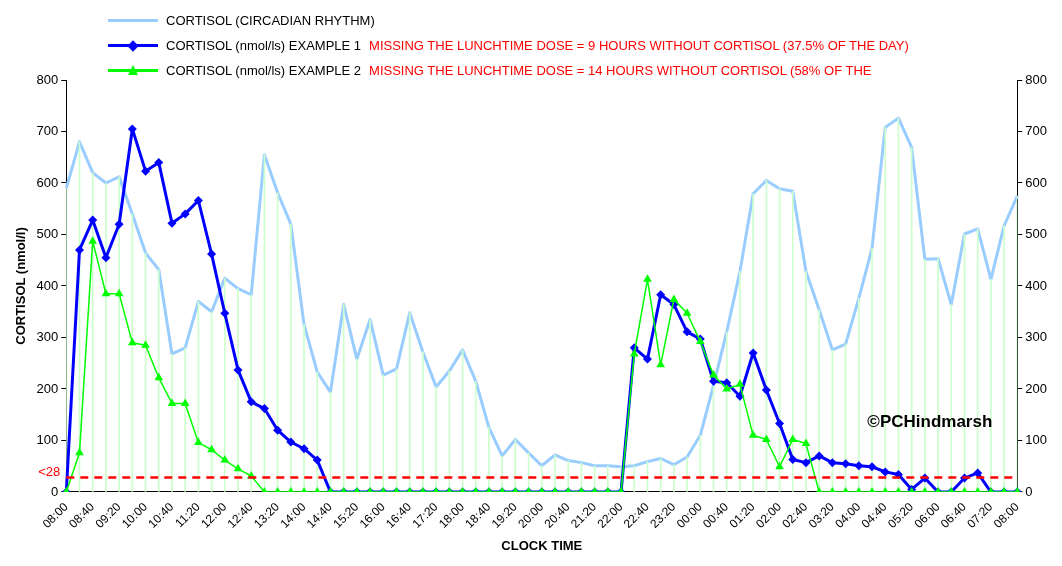 The height and width of the screenshot is (566, 1062). What do you see at coordinates (47, 234) in the screenshot?
I see `y-tick-label: 500` at bounding box center [47, 234].